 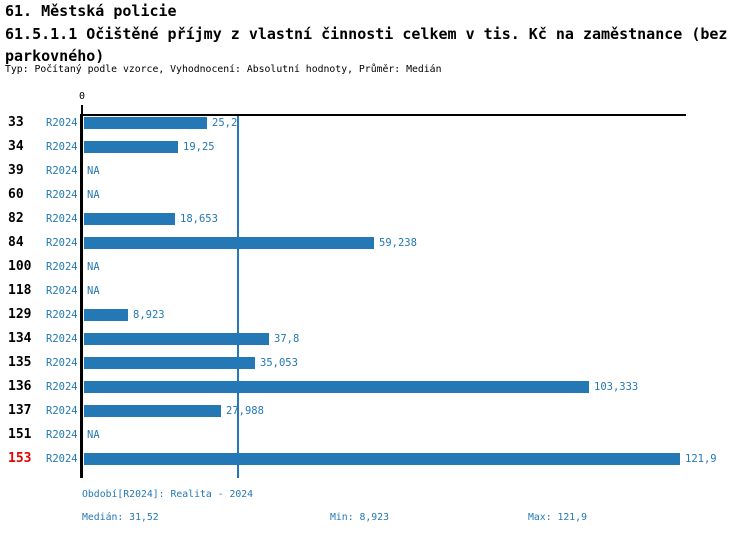 What do you see at coordinates (149, 315) in the screenshot?
I see `value-label: 8,923` at bounding box center [149, 315].